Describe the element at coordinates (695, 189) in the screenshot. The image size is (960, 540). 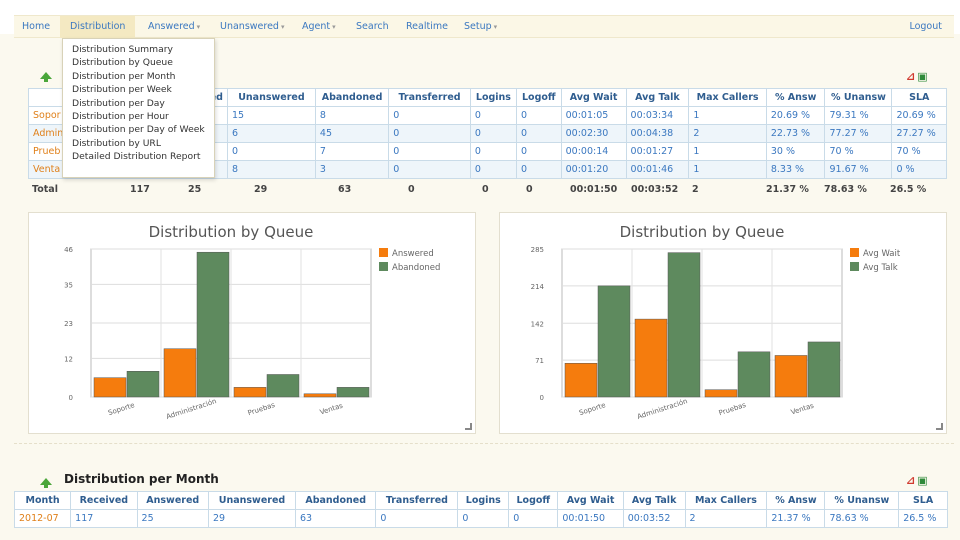
I see `total-max-callers: 2` at that location.